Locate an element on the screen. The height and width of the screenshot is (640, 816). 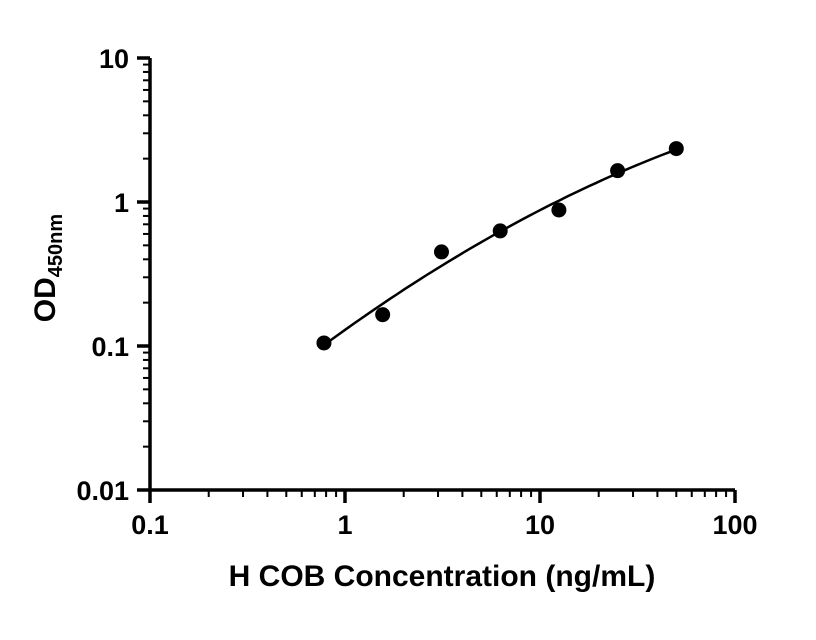
x-tick-label: 10 is located at coordinates (540, 525).